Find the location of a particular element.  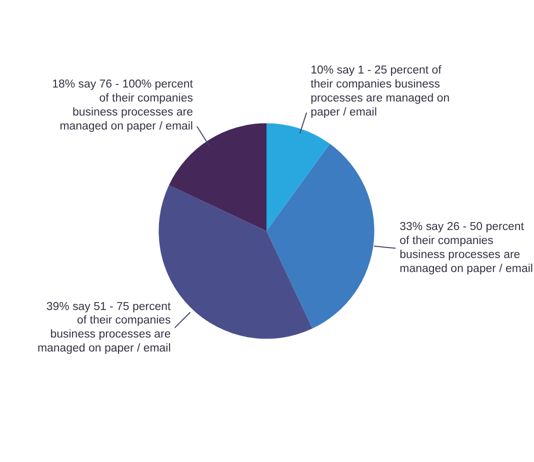

slice-label: 33% say 26 - 50 percent of their companies business processes are managed on paper / email is located at coordinates (466, 248).